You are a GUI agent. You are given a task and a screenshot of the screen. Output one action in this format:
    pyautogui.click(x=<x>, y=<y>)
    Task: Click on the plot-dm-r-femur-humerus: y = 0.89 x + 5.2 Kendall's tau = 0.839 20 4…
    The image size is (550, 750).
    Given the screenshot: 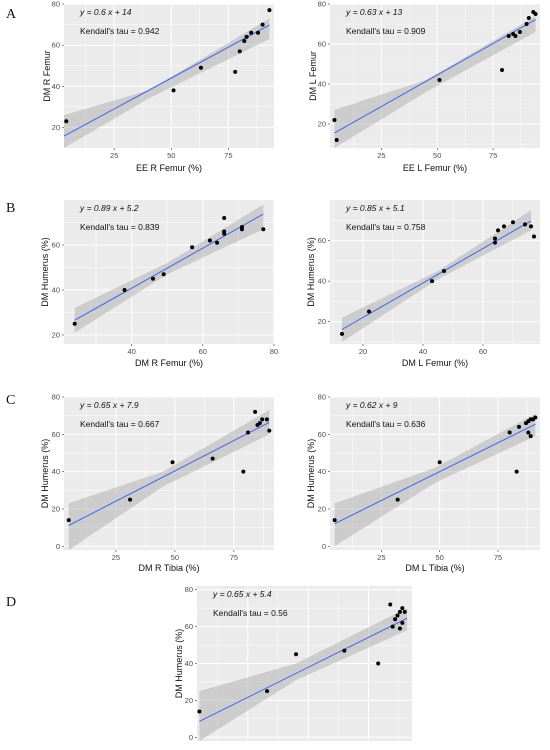 What is the action you would take?
    pyautogui.click(x=159, y=284)
    